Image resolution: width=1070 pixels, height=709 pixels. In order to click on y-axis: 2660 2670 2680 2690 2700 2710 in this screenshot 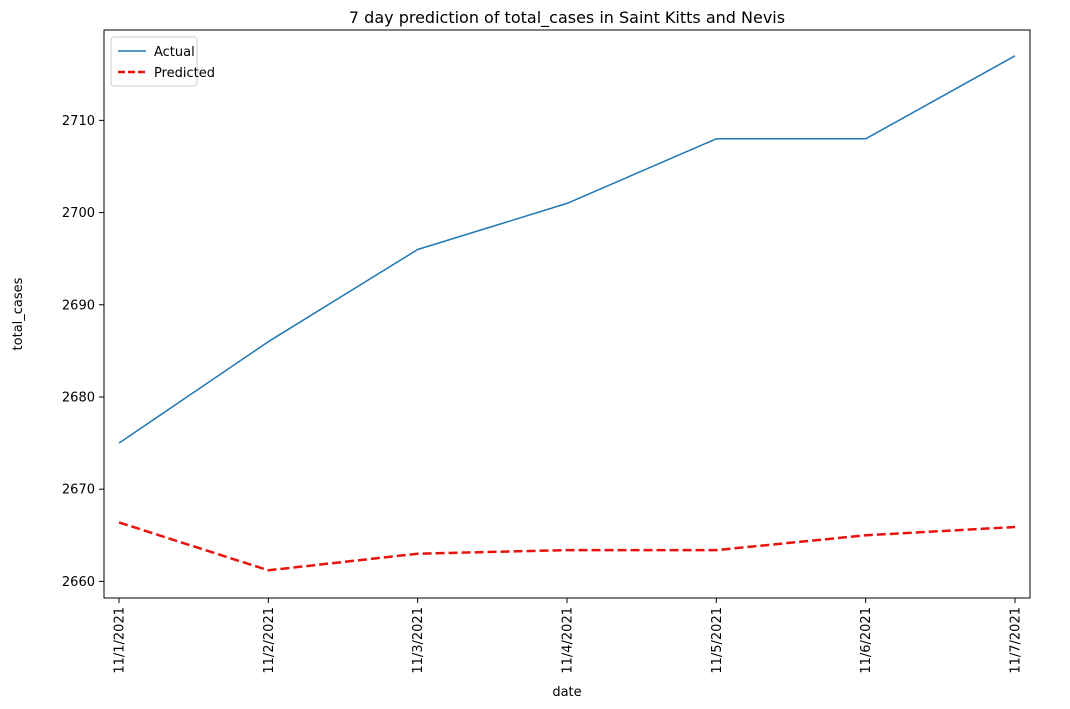, I will do `click(83, 352)`.